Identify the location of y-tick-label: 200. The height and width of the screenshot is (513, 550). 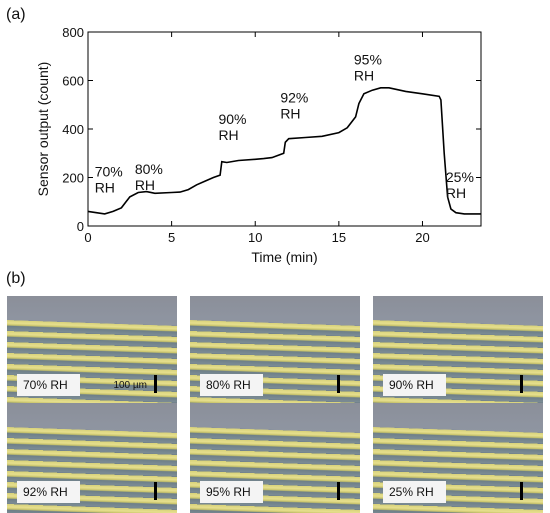
(73, 178).